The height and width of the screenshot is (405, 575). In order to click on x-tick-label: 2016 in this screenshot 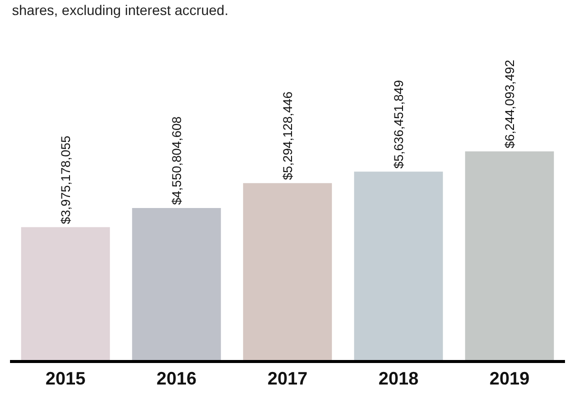, I will do `click(176, 378)`.